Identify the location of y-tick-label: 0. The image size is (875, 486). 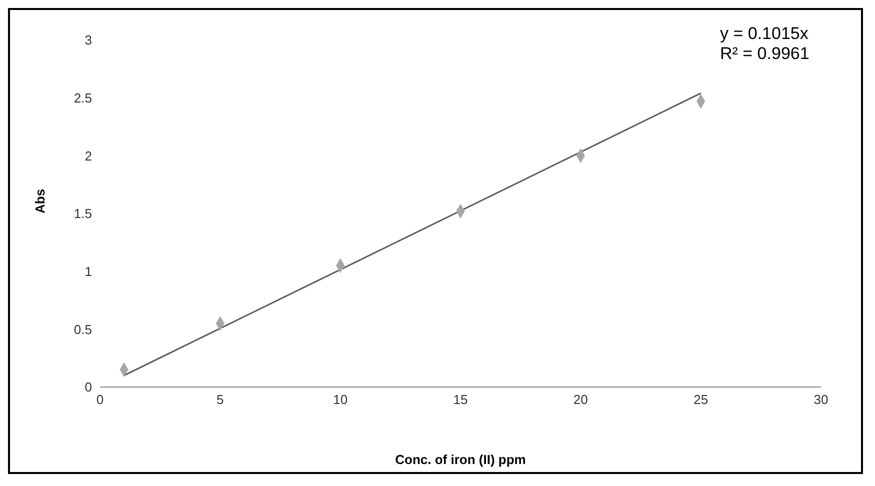
(88, 387).